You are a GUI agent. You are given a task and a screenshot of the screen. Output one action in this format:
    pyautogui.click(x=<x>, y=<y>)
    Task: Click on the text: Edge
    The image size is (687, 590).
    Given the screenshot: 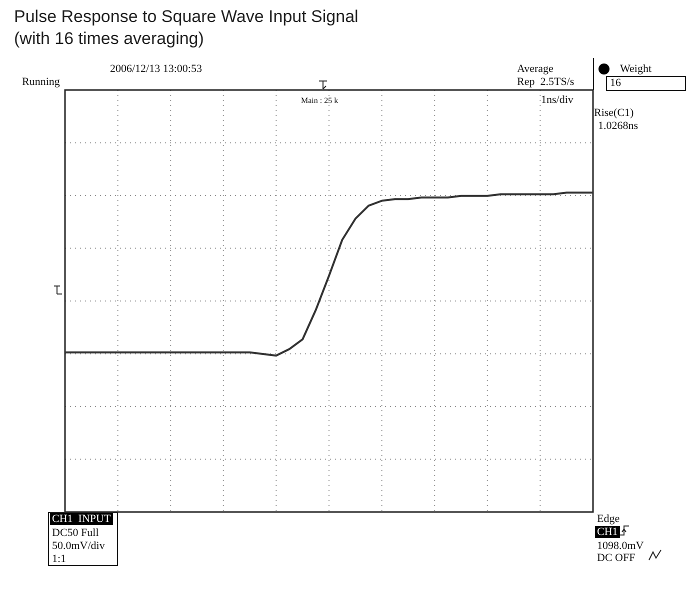 What is the action you would take?
    pyautogui.click(x=608, y=519)
    